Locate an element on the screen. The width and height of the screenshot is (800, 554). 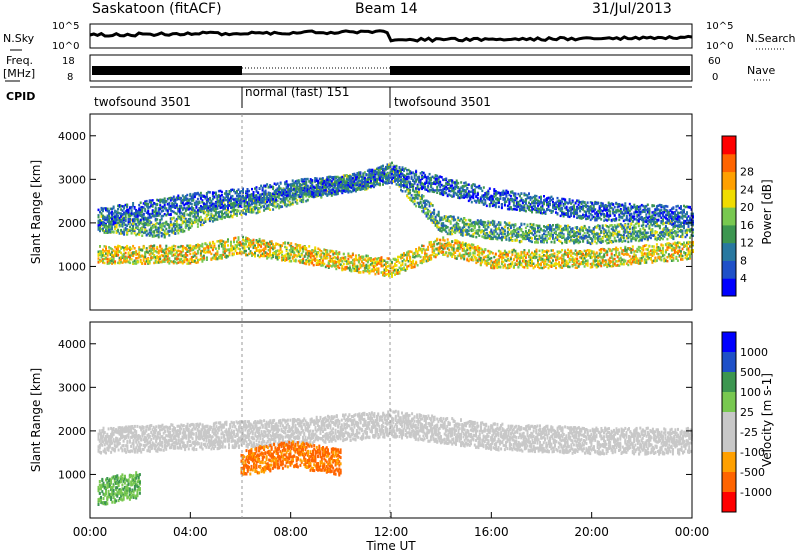
station-title: Saskatoon (fitACF) is located at coordinates (157, 9).